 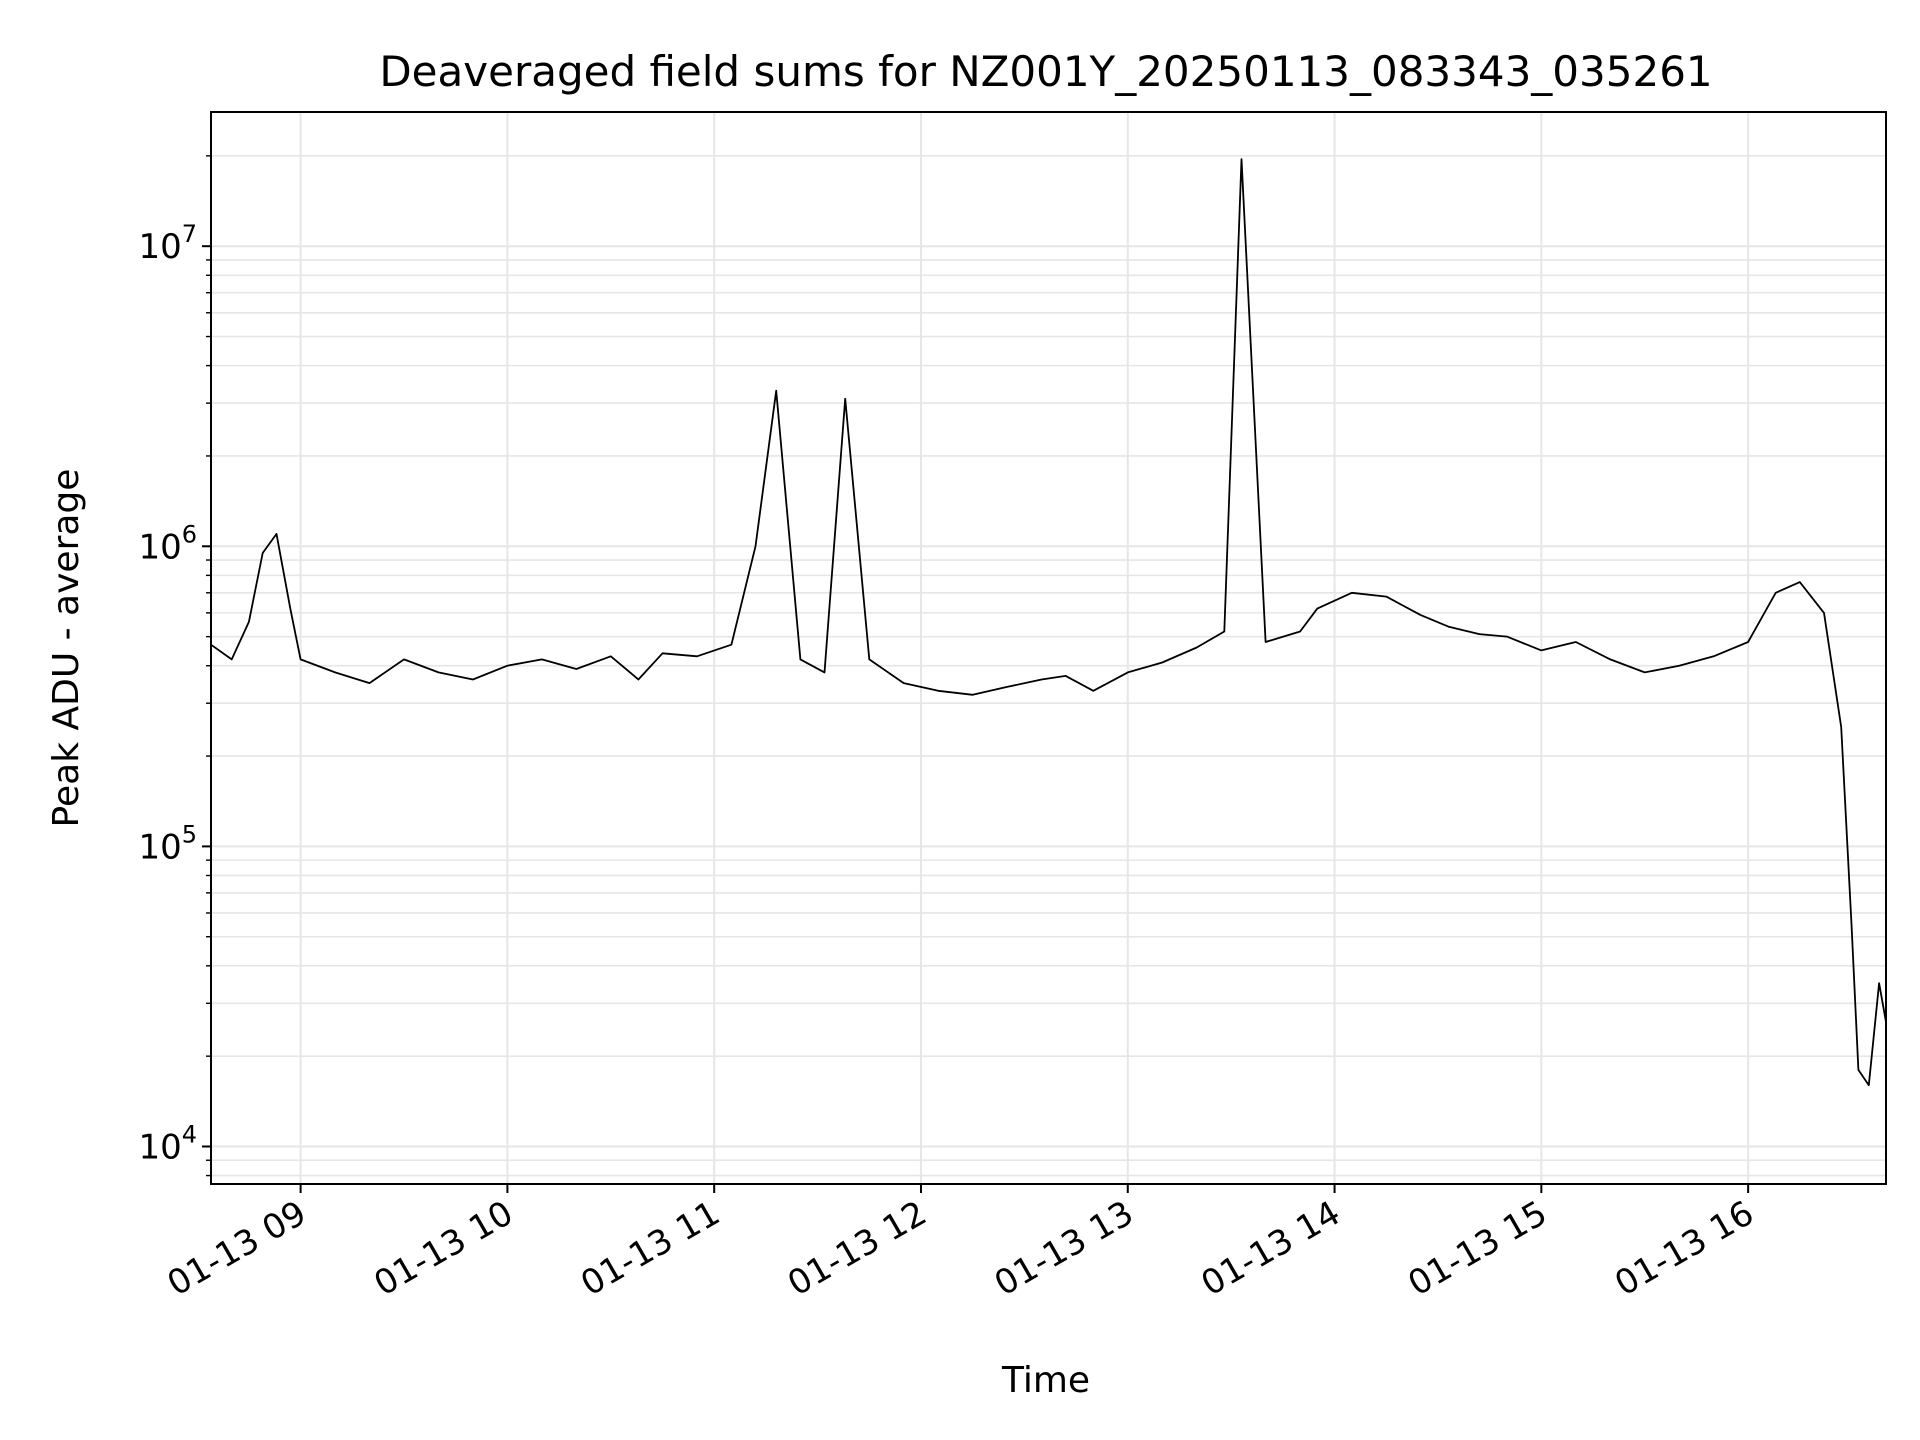 What do you see at coordinates (189, 1135) in the screenshot?
I see `y-tick-label-exponent: 4` at bounding box center [189, 1135].